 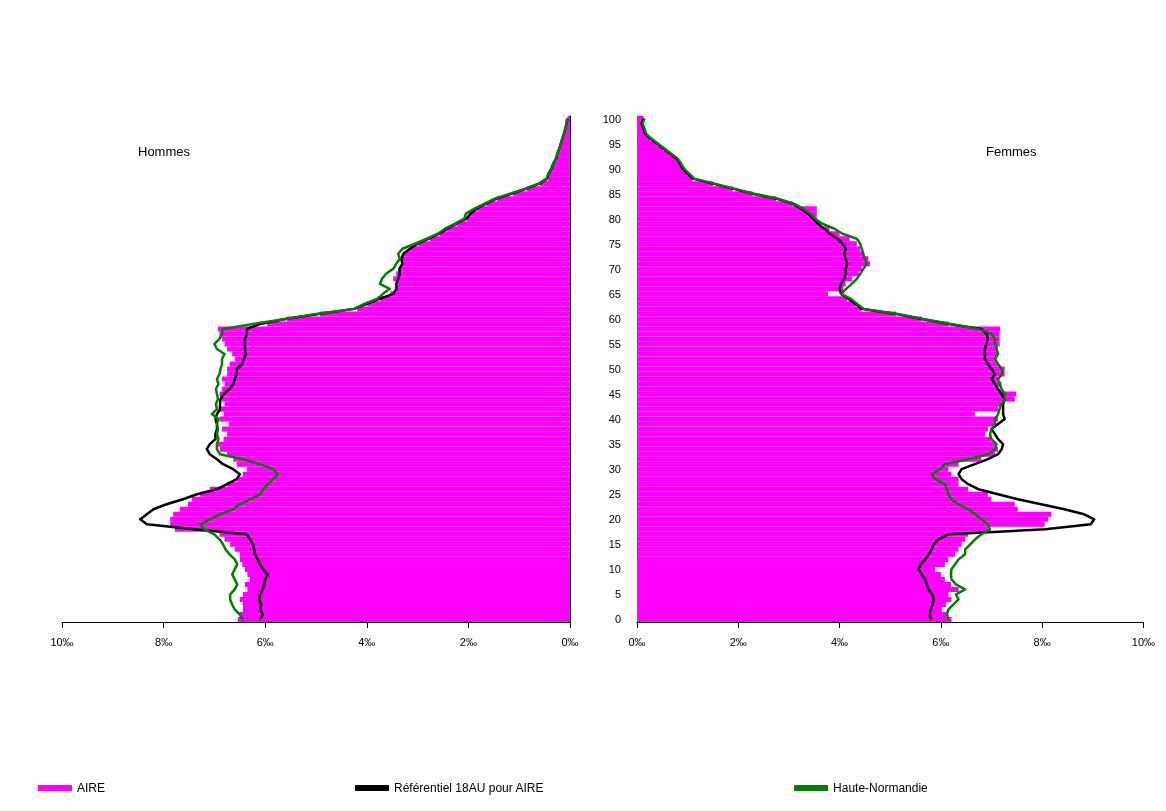 I want to click on y-tick-label: 60, so click(x=614, y=318).